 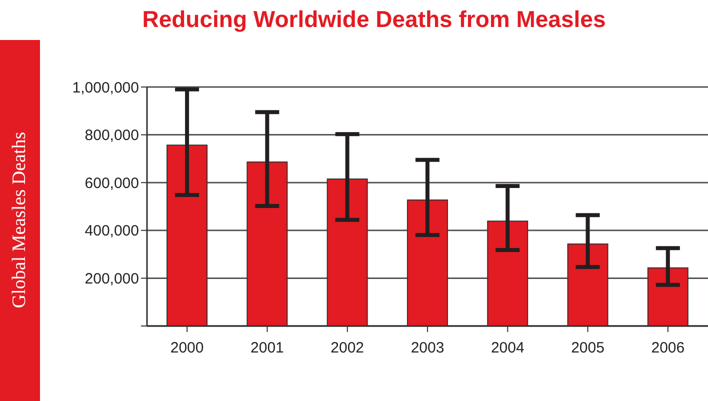 I want to click on y-tick-label: 600,000, so click(x=111, y=183).